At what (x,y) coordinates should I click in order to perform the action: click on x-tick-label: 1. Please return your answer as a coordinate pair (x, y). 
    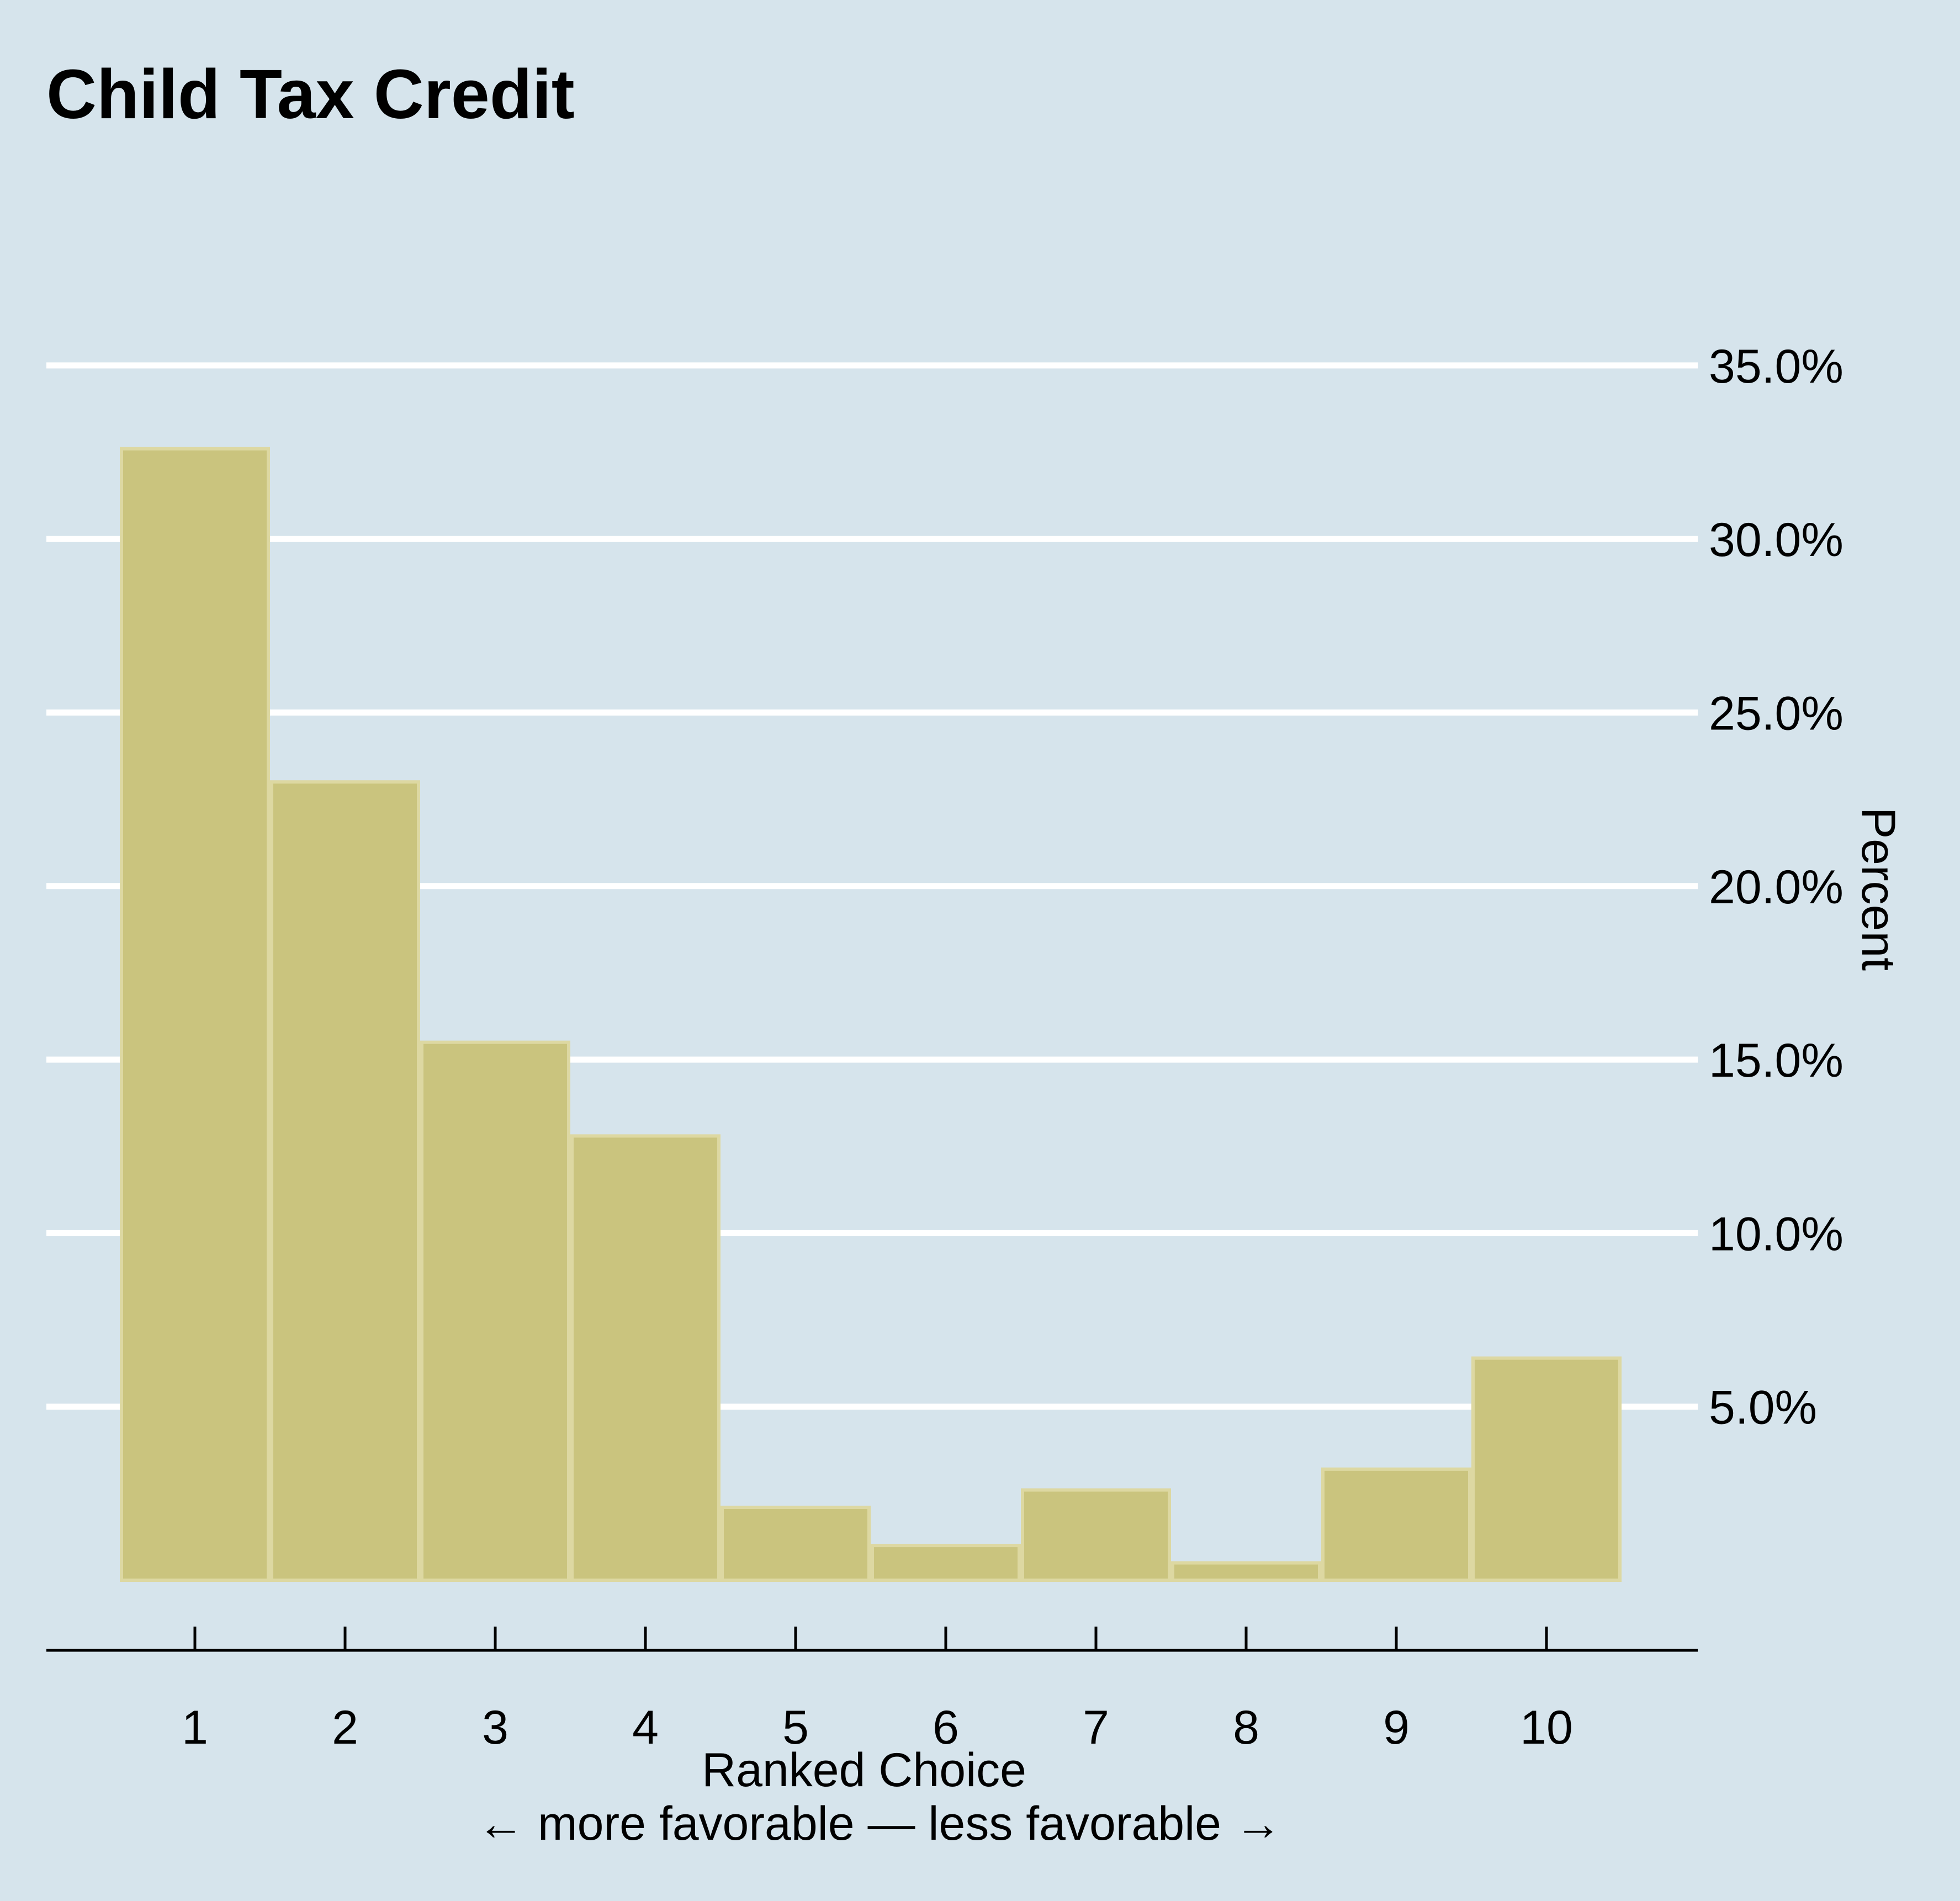
    Looking at the image, I should click on (195, 1727).